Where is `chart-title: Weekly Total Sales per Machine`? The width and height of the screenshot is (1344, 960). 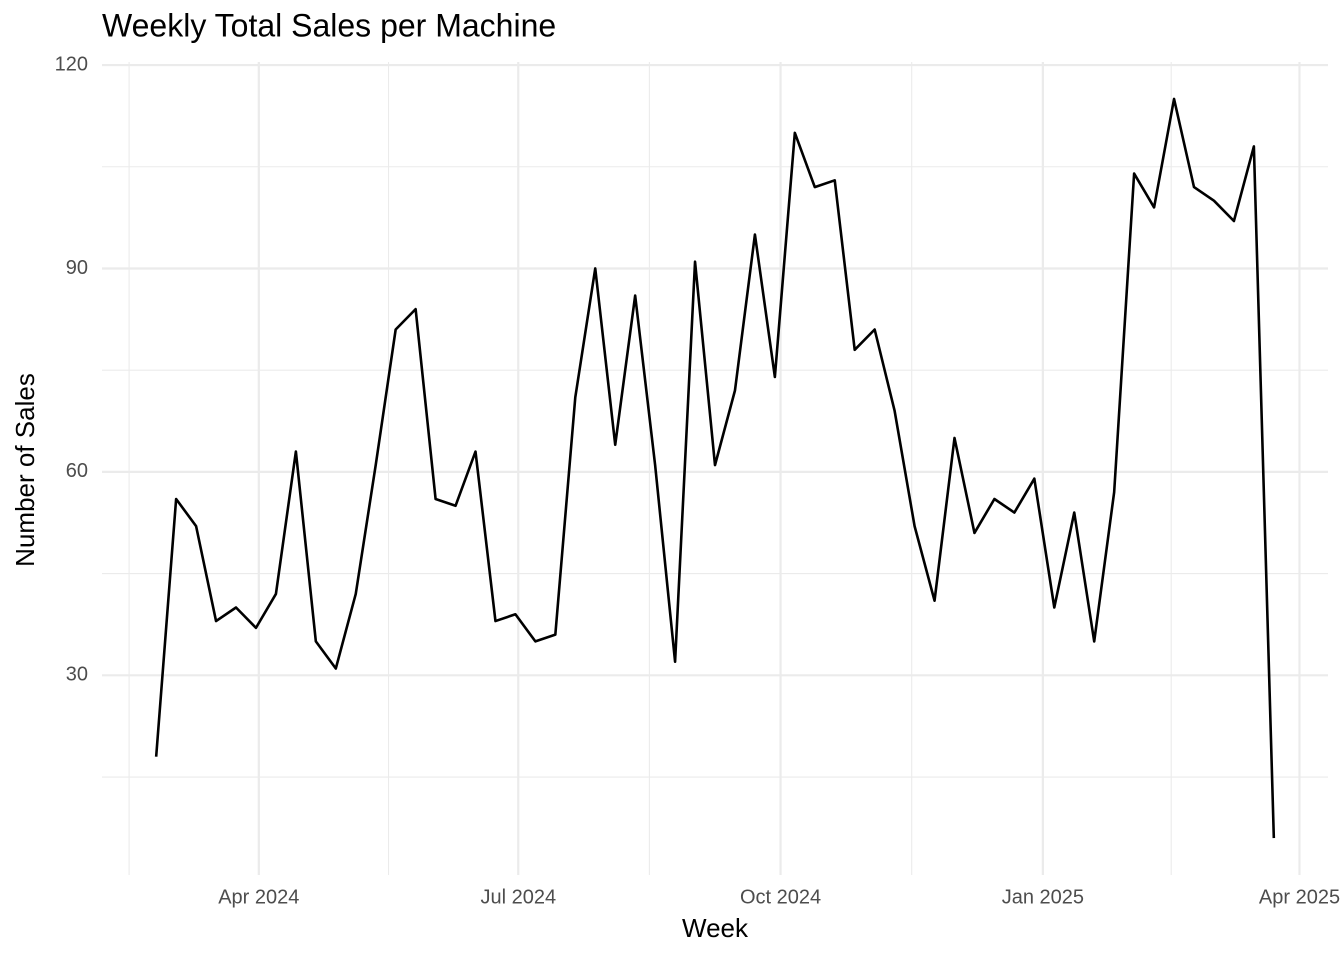 chart-title: Weekly Total Sales per Machine is located at coordinates (329, 25).